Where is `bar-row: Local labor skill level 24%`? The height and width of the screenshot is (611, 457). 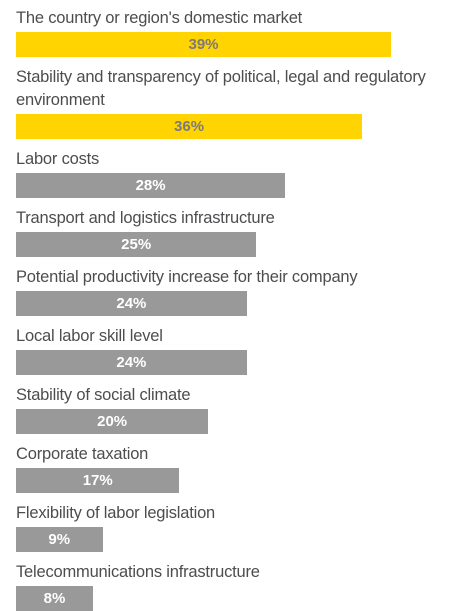 bar-row: Local labor skill level 24% is located at coordinates (231, 350).